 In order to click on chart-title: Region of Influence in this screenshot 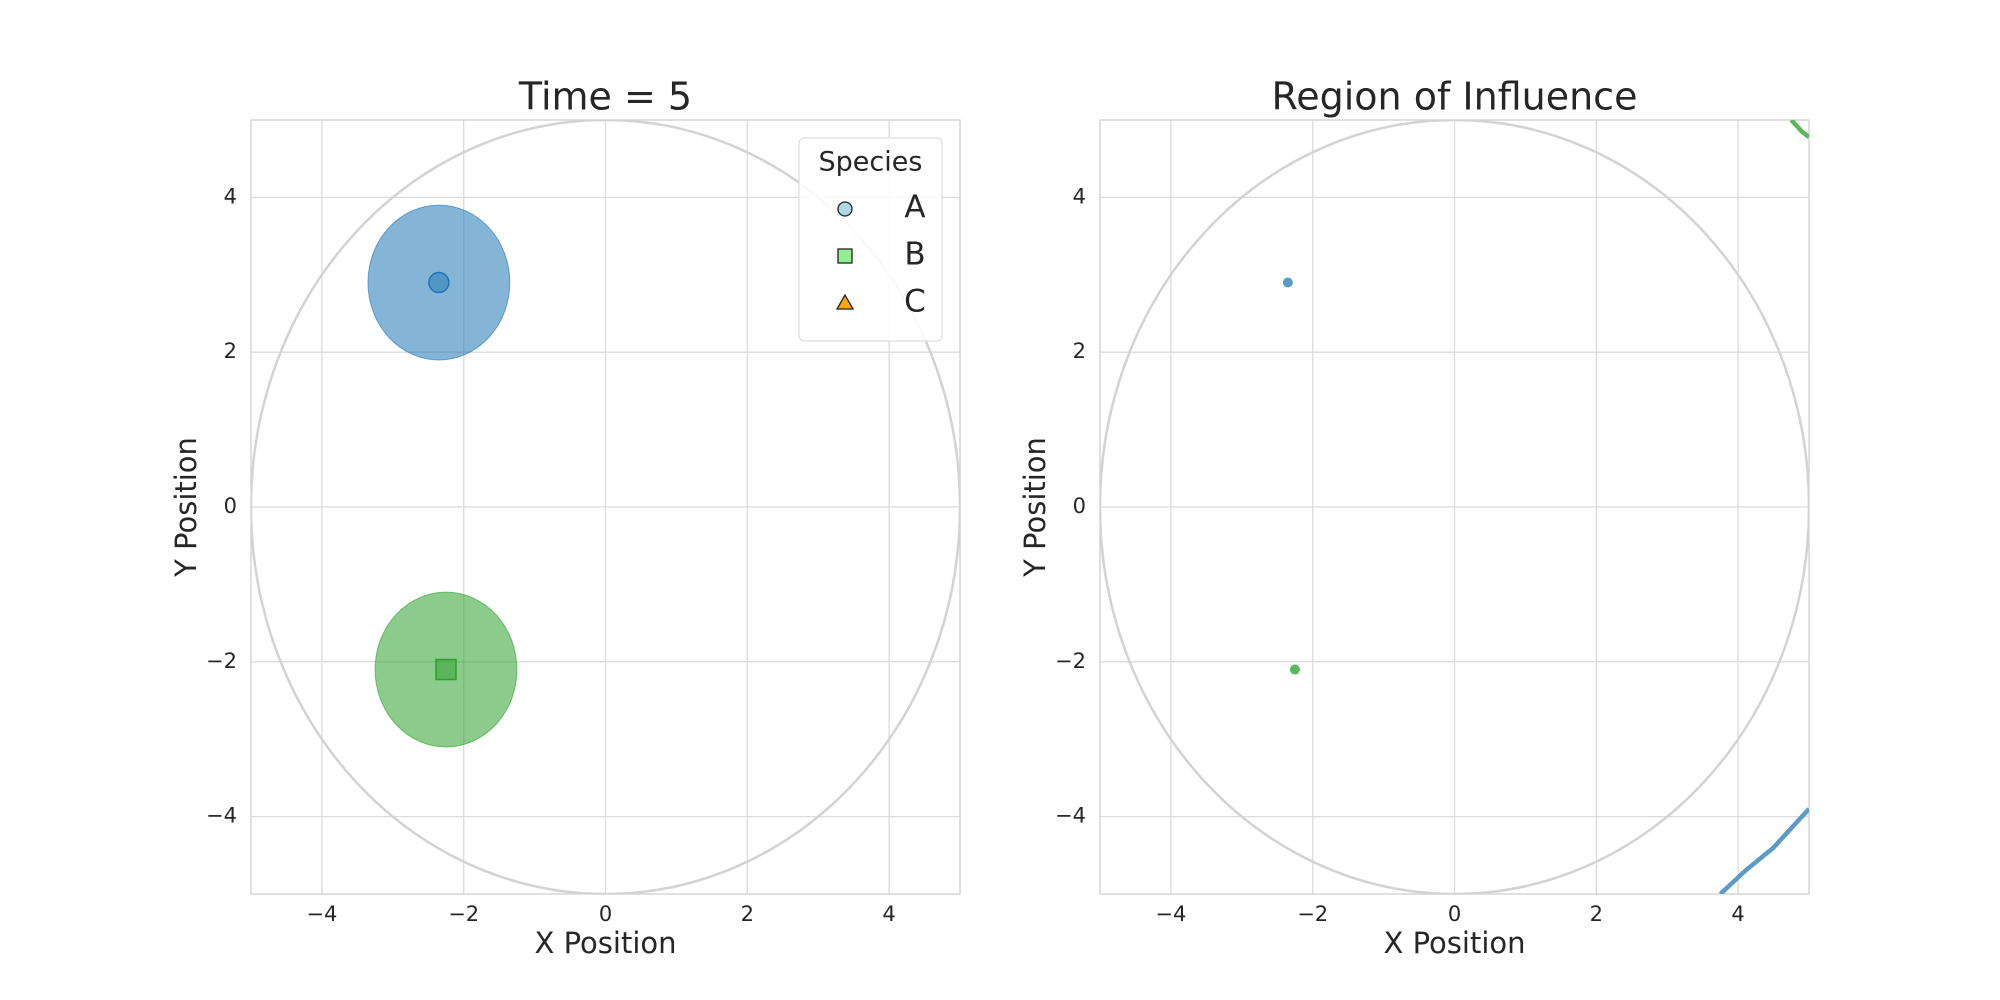, I will do `click(1455, 97)`.